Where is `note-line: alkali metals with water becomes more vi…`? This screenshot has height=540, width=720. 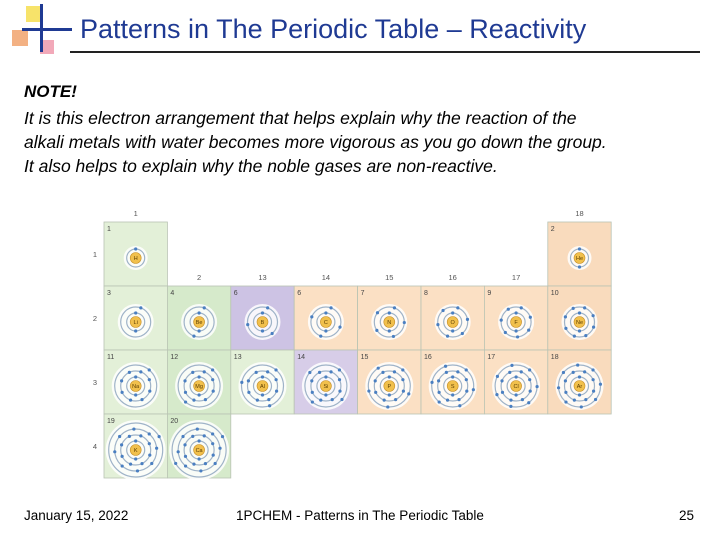 note-line: alkali metals with water becomes more vi… is located at coordinates (315, 142).